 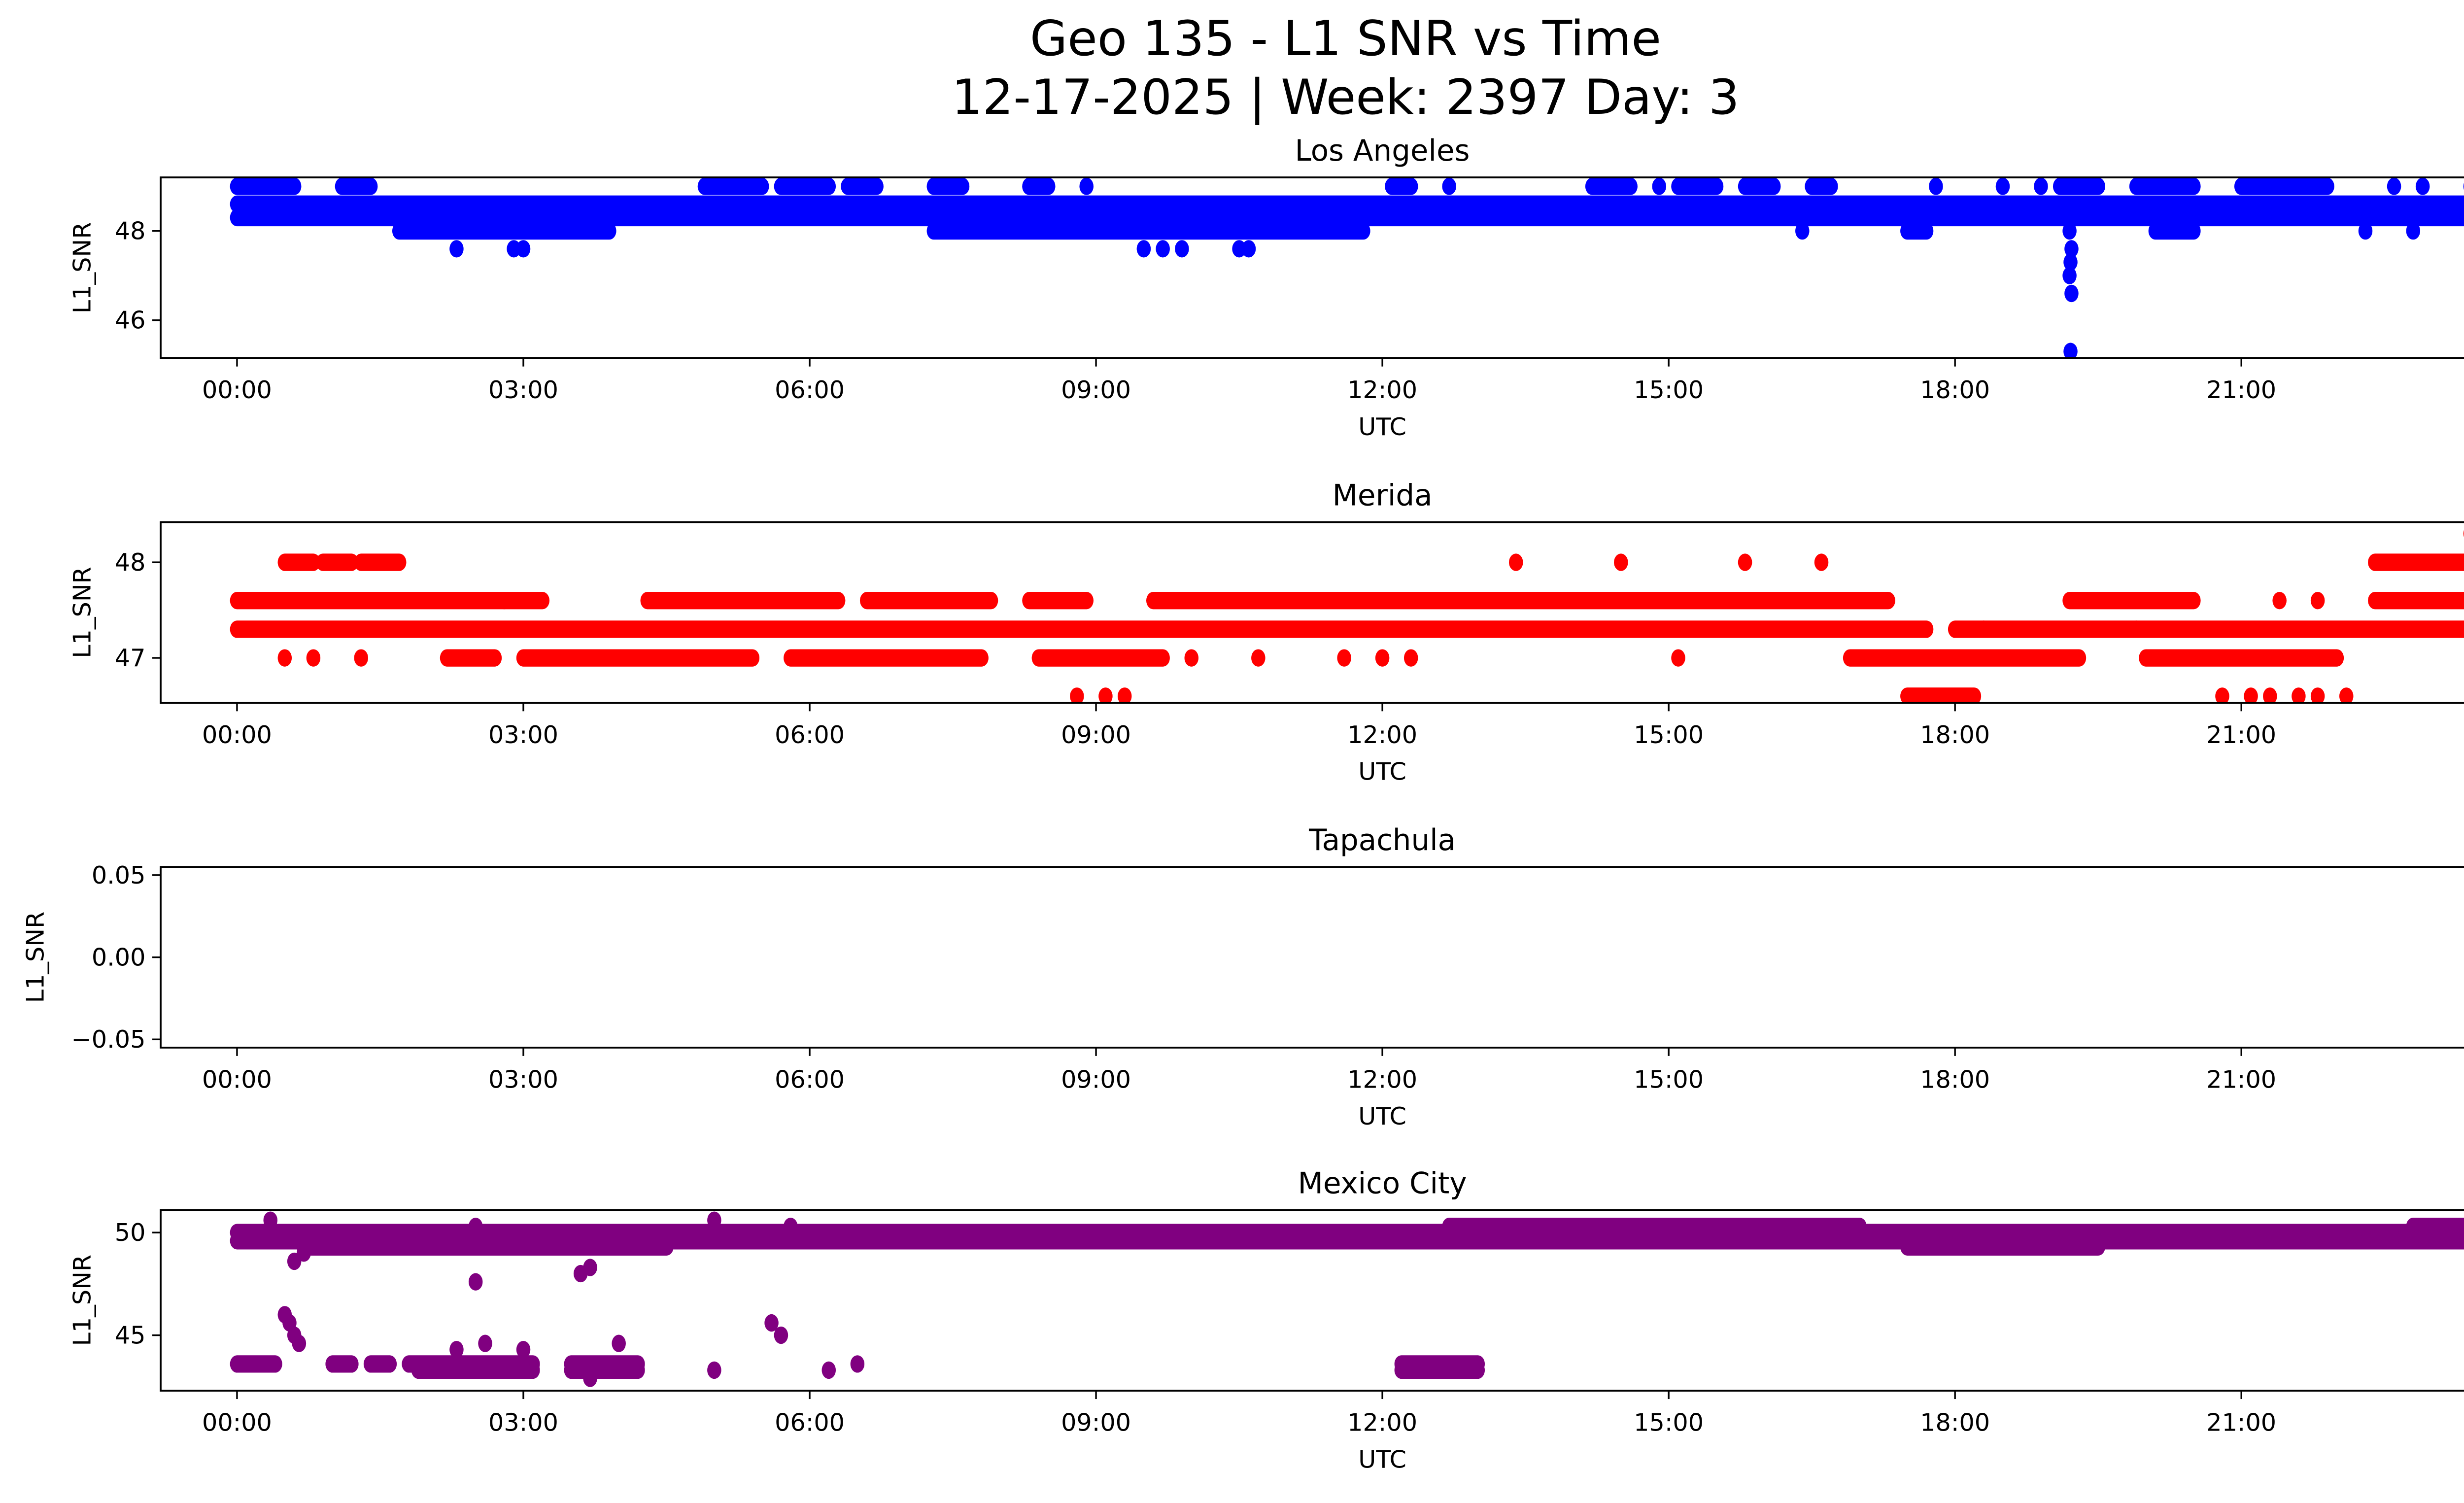 I want to click on x-tick-label: 12:00, so click(x=1382, y=734).